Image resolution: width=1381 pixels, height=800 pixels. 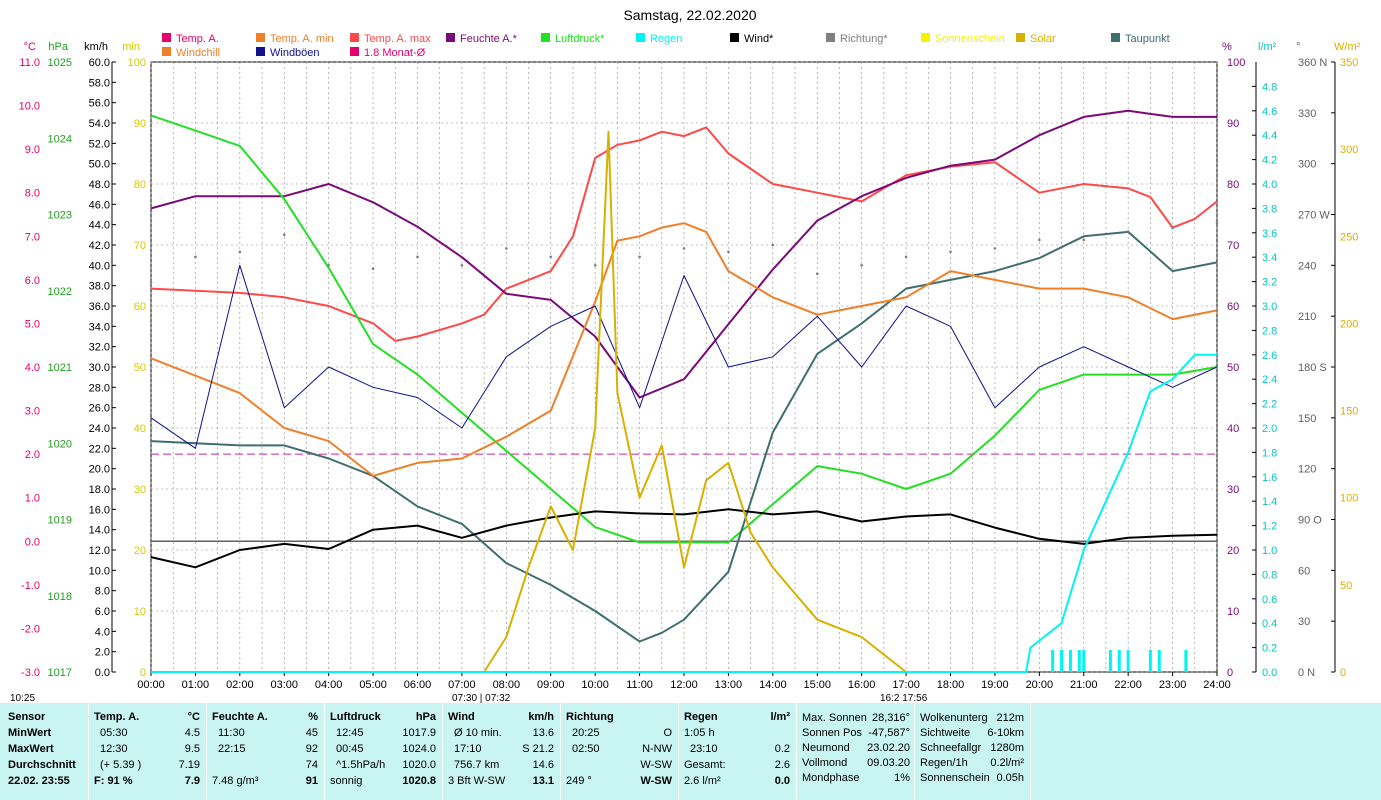 What do you see at coordinates (478, 733) in the screenshot?
I see `stats-wind-avg10-label: Ø 10 min.` at bounding box center [478, 733].